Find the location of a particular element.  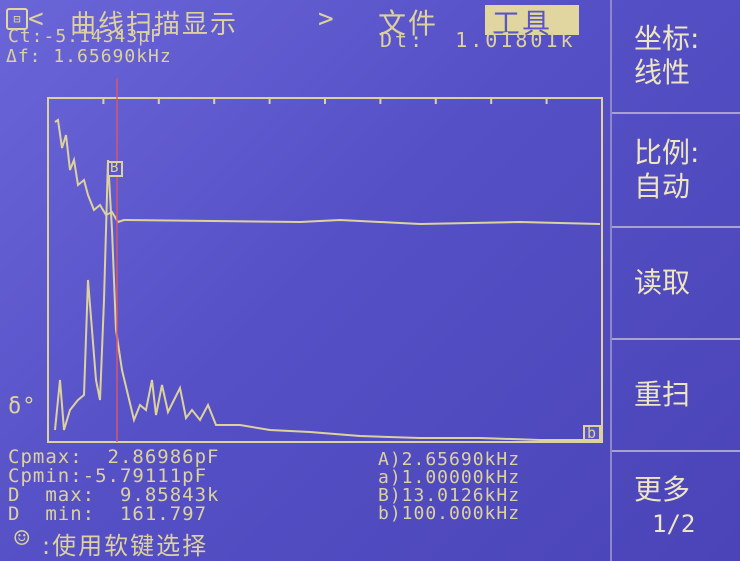

marker-box-b is located at coordinates (592, 433).